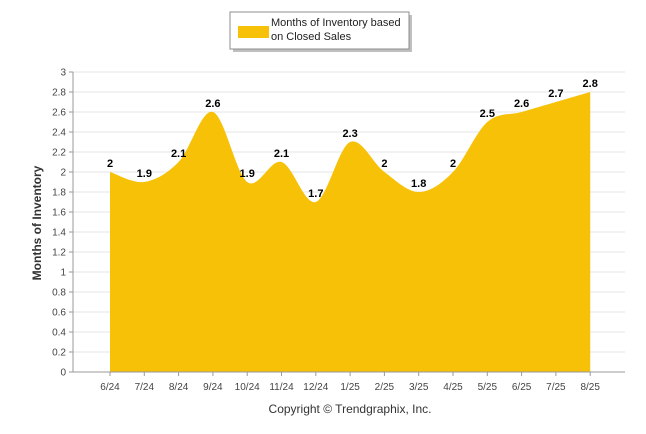  I want to click on x-tick-label: 7/25, so click(556, 387).